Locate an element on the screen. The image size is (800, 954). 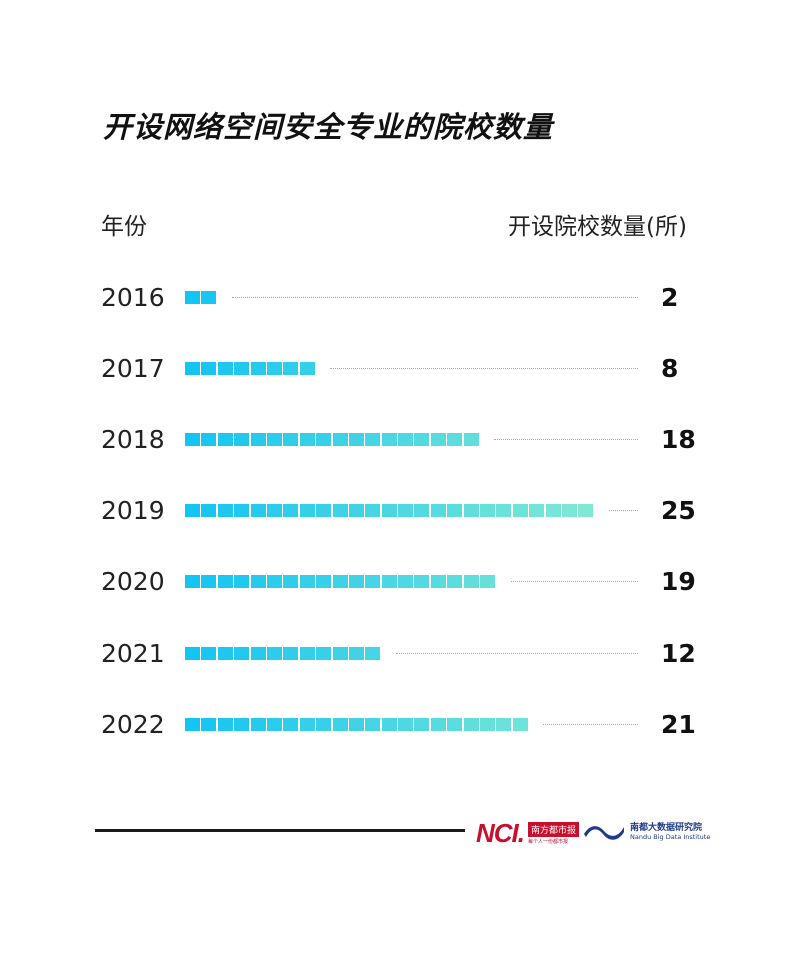
year-label: 2020 is located at coordinates (133, 581).